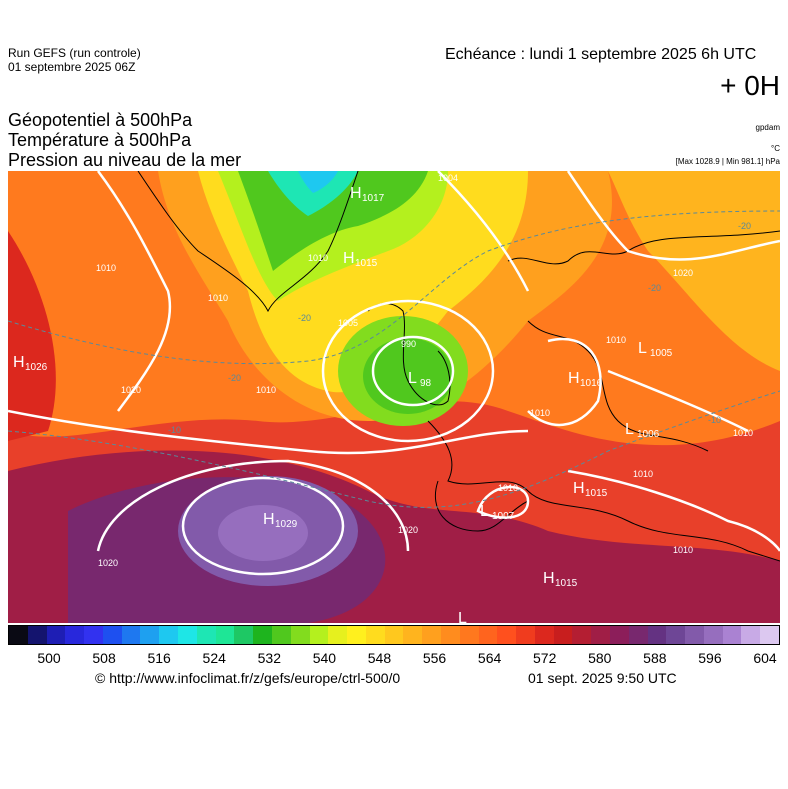  I want to click on isobar-label: 1005, so click(348, 323).